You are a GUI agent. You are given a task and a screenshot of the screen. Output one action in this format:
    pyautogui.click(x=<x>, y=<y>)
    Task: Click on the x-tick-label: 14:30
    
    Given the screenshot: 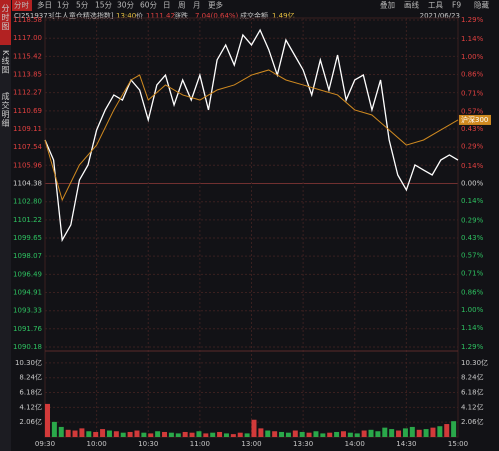 What is the action you would take?
    pyautogui.click(x=406, y=444)
    